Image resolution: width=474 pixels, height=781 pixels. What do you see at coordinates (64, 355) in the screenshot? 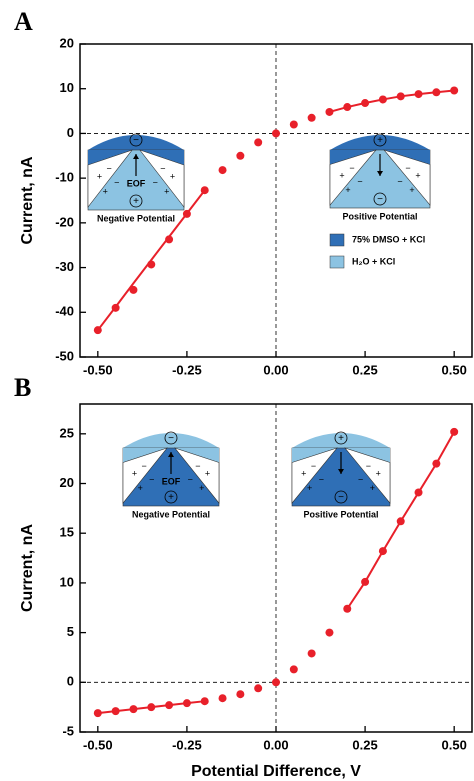
I see `y-tick-label: -50` at bounding box center [64, 355].